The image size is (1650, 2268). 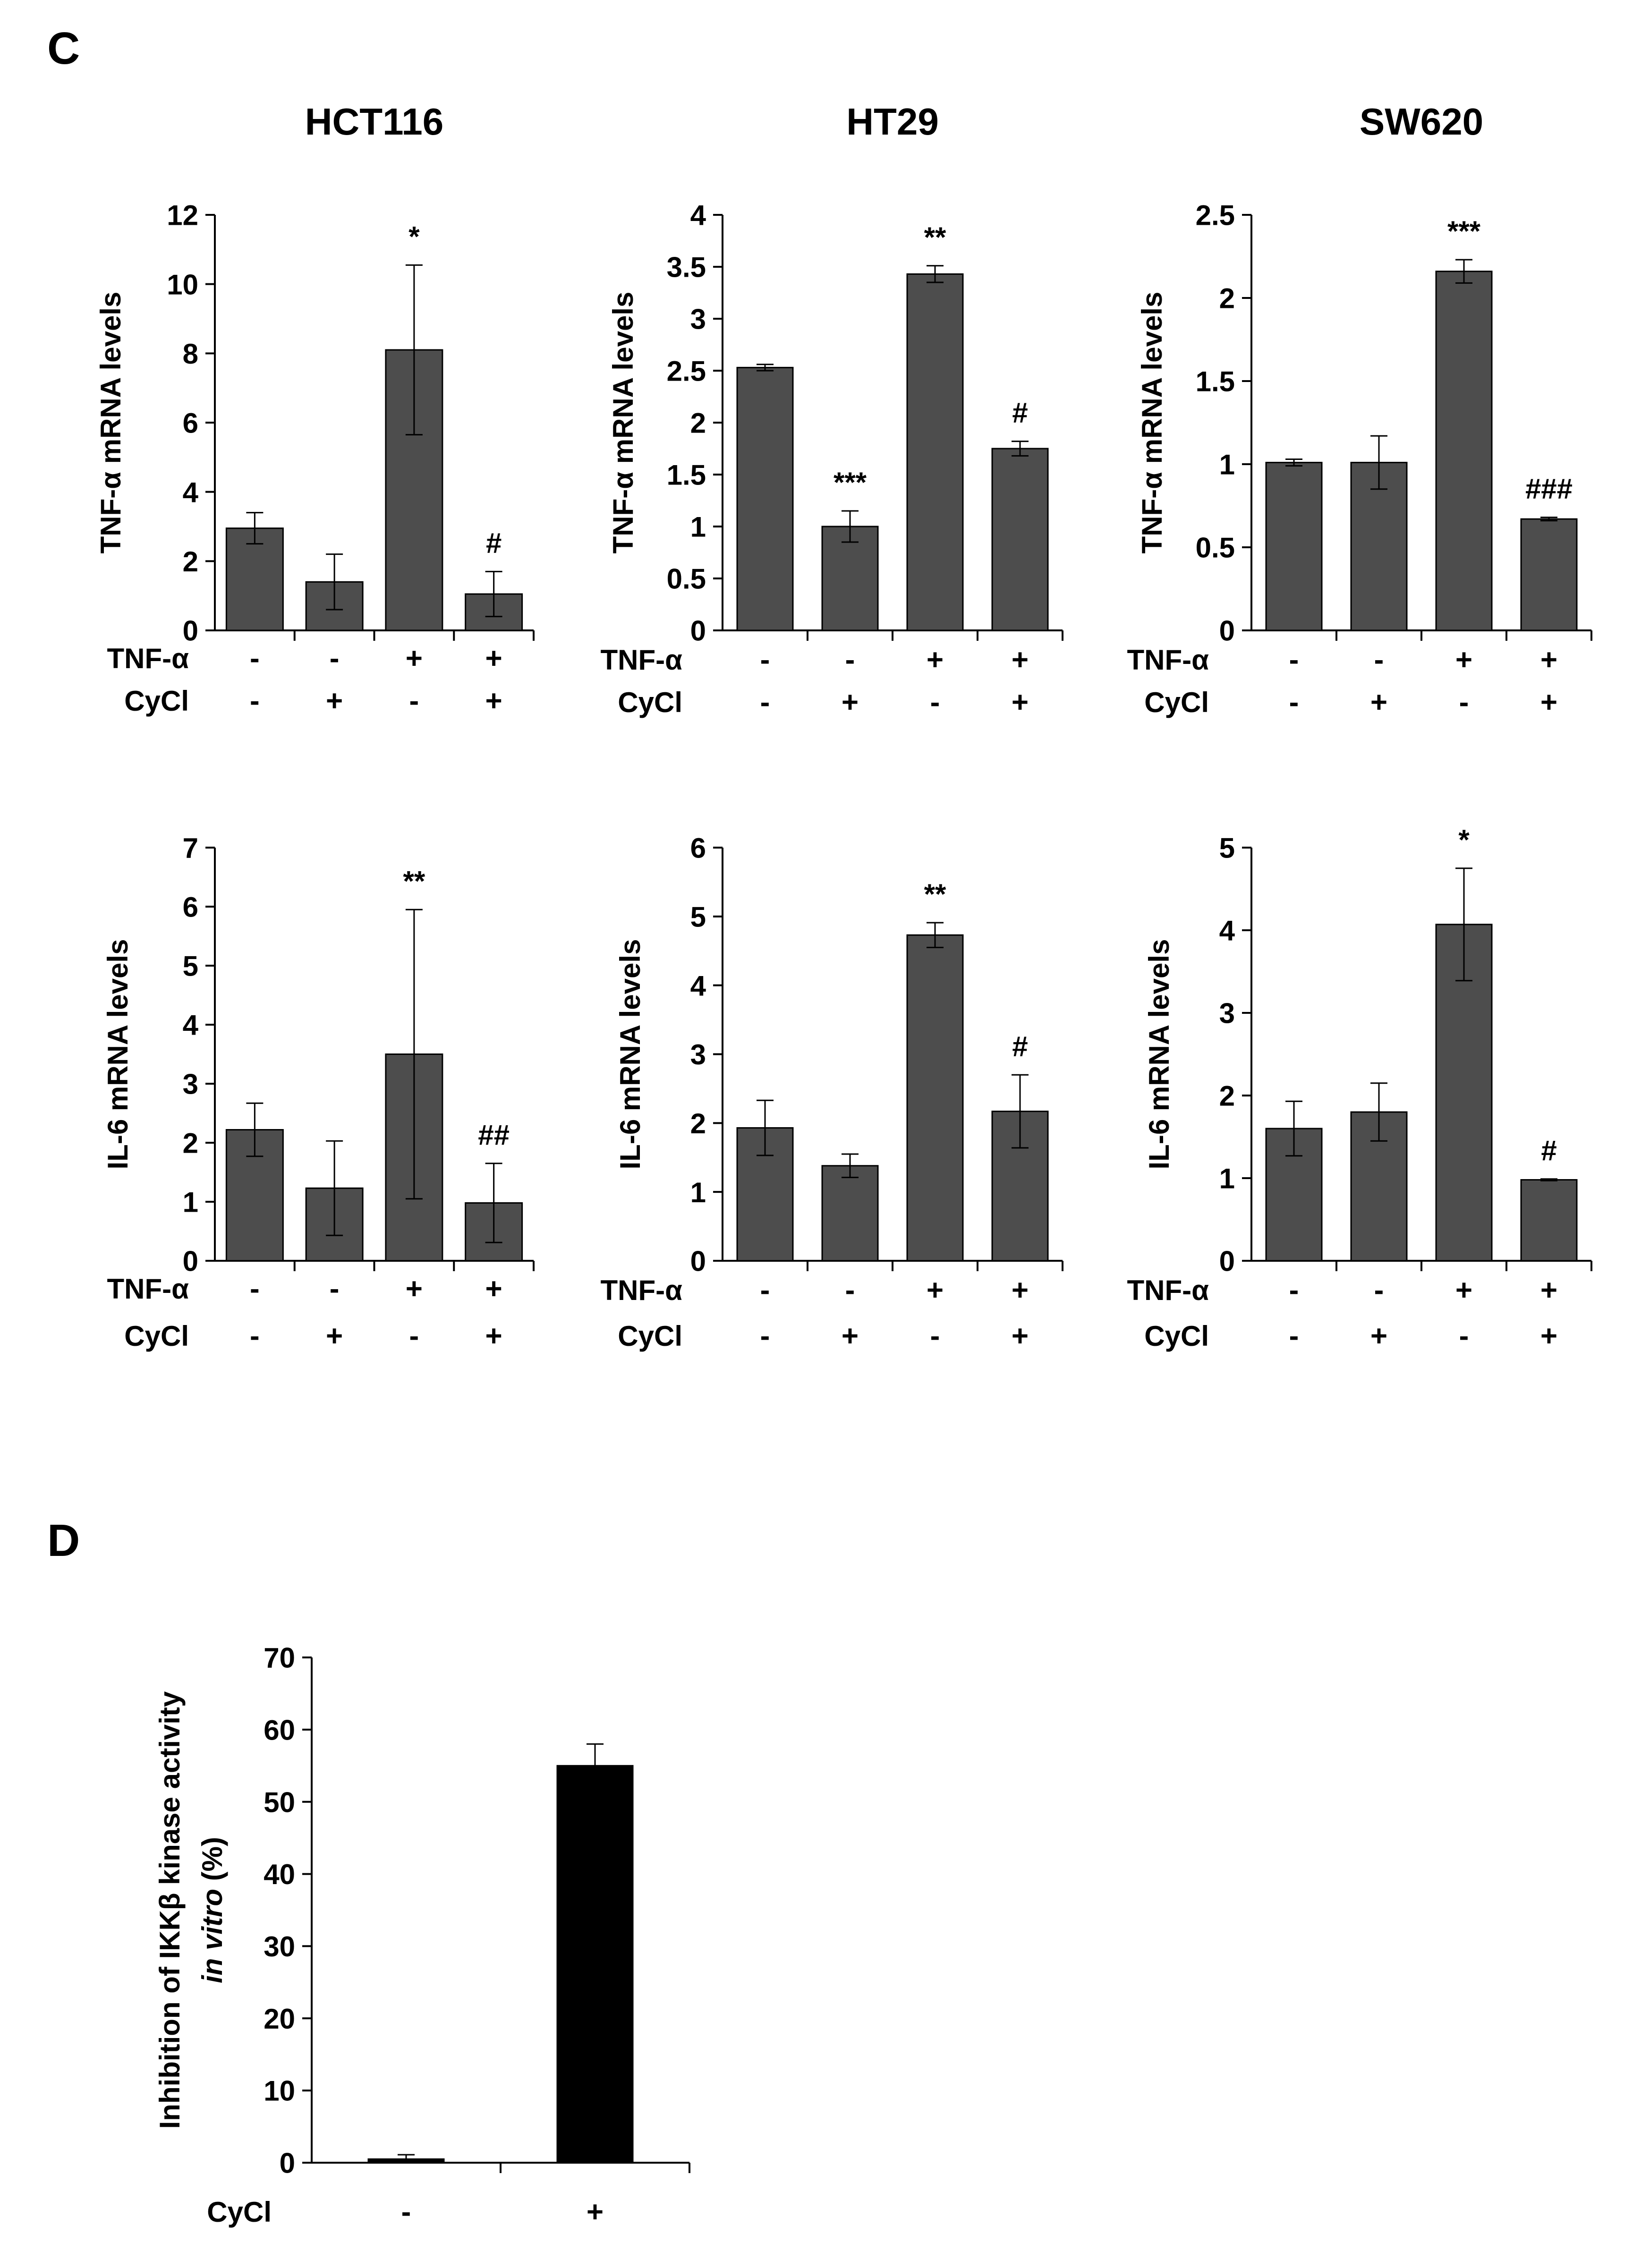 I want to click on panel-label-c: C, so click(x=63, y=48).